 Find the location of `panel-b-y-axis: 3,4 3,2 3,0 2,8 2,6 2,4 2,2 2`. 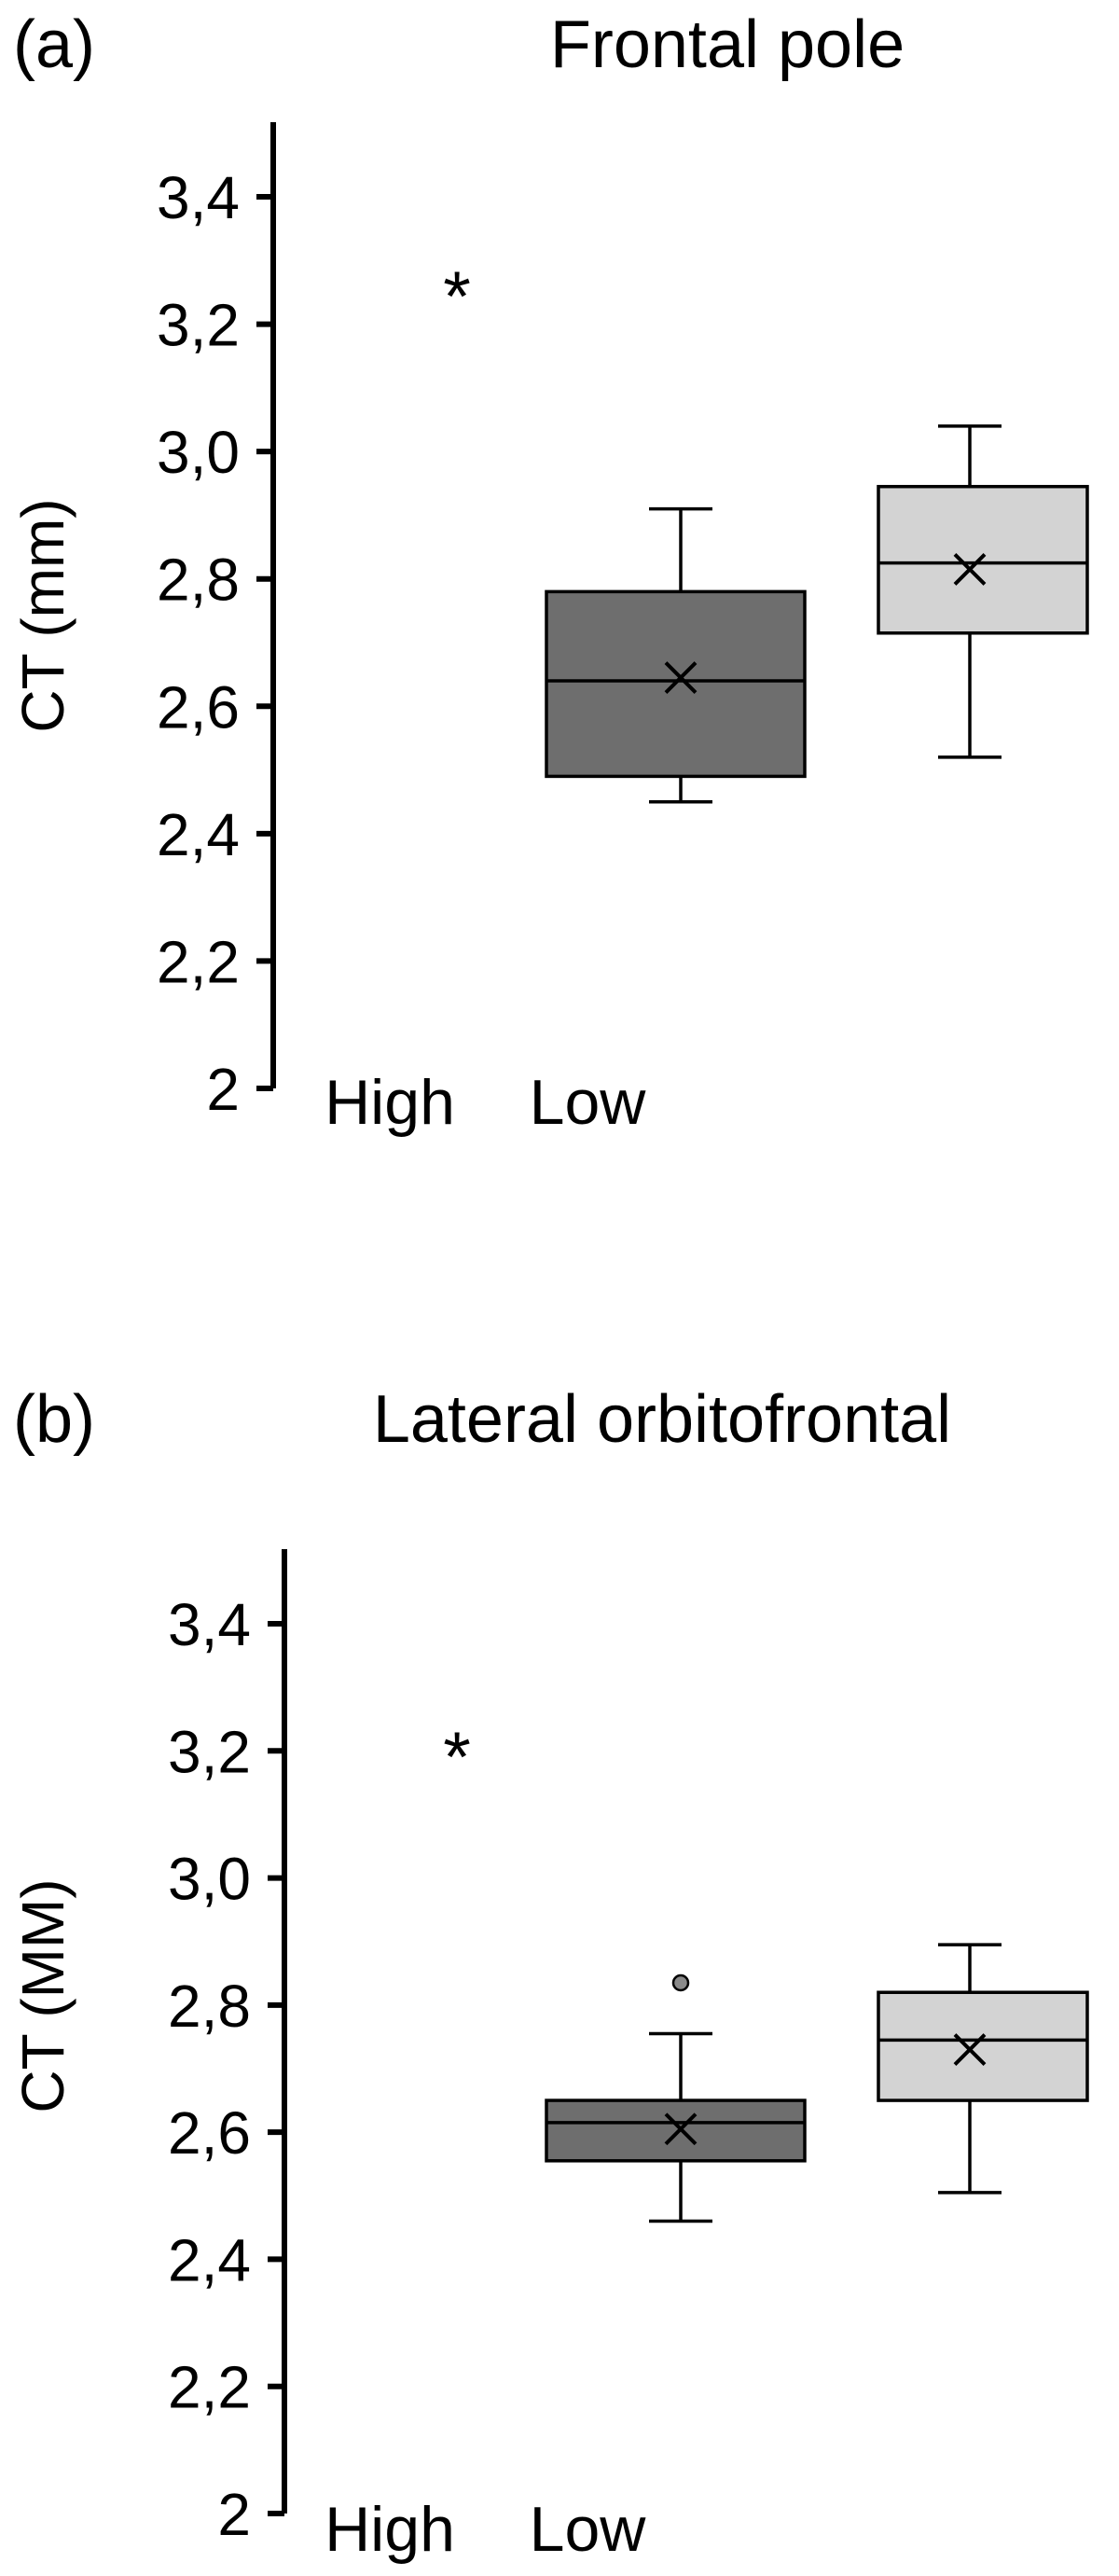

panel-b-y-axis: 3,4 3,2 3,0 2,8 2,6 2,4 2,2 2 is located at coordinates (227, 2048).